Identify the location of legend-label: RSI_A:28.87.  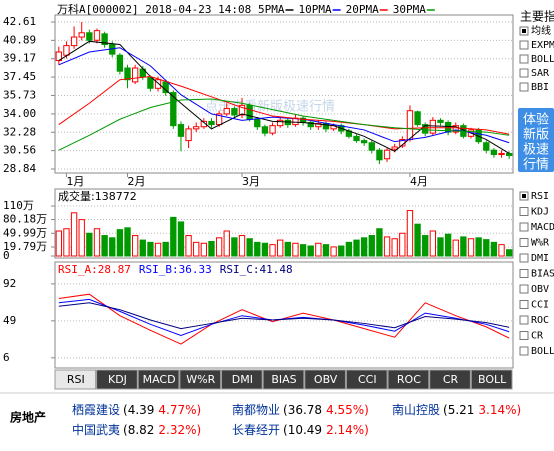
(94, 269).